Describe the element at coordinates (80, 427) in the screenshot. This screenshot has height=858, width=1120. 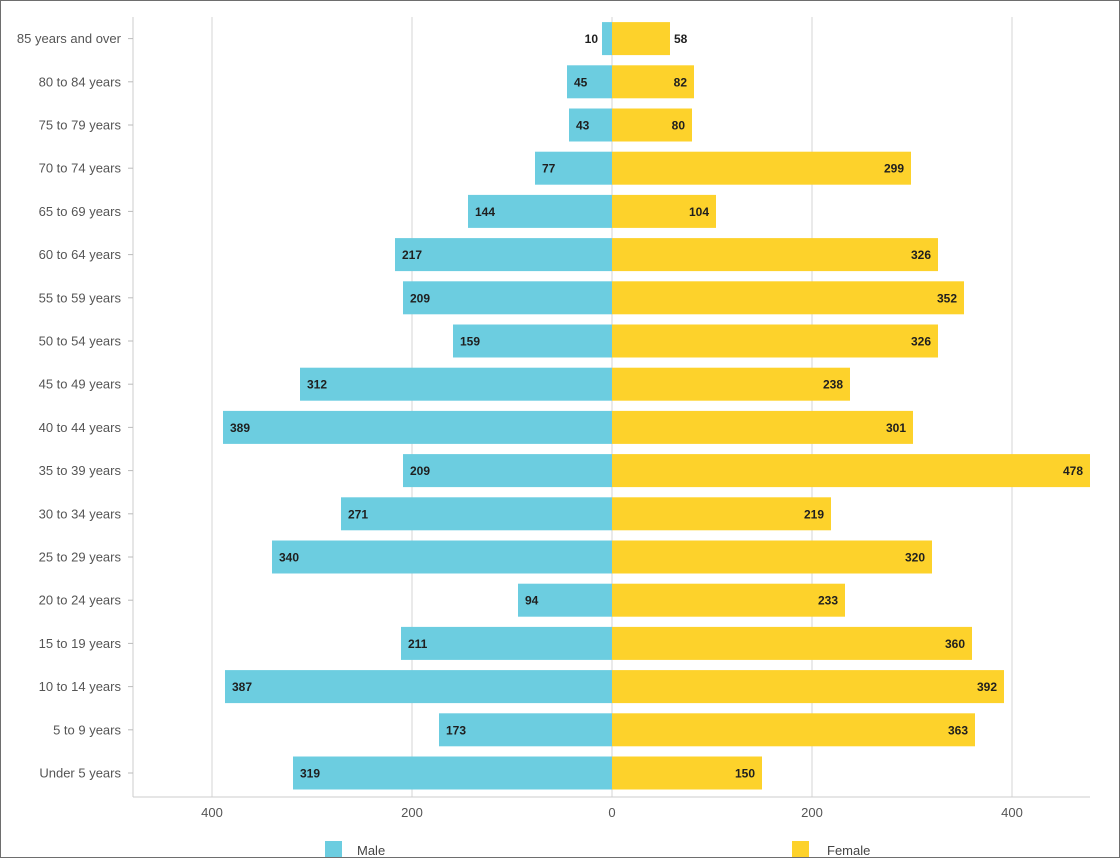
I see `category-label: 40 to 44 years` at that location.